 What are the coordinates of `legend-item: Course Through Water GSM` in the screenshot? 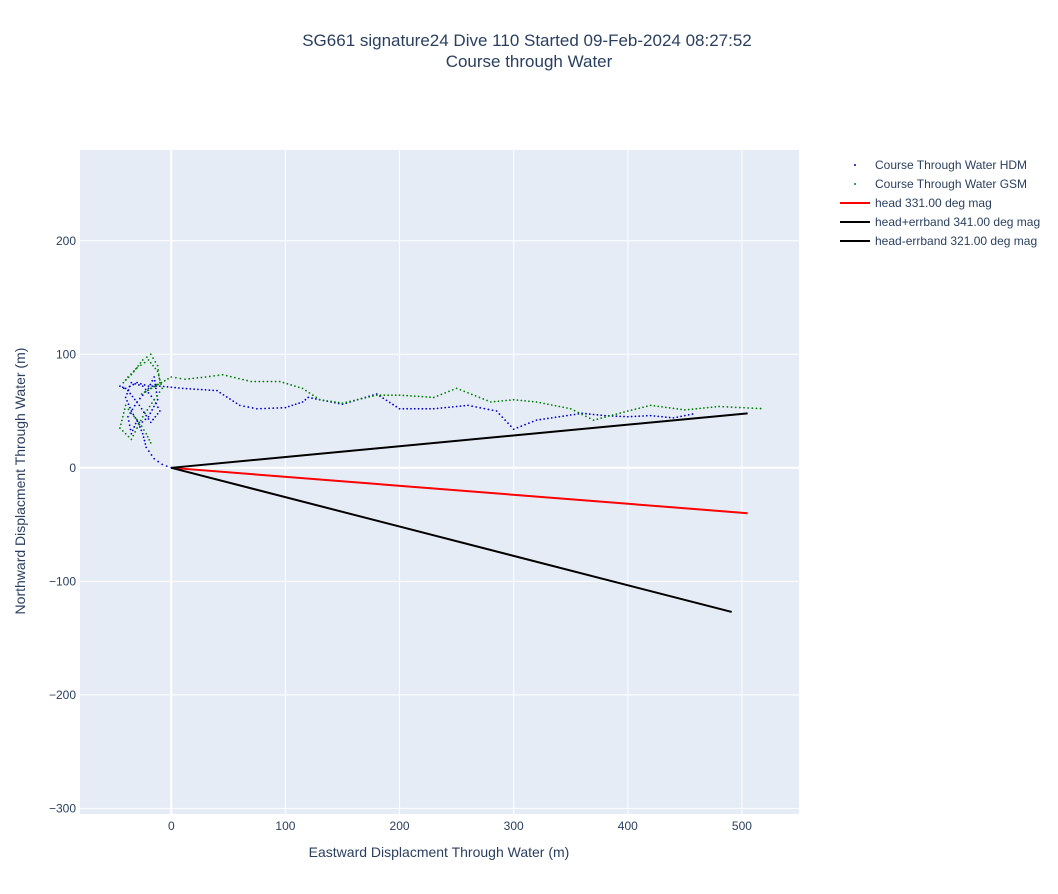 It's located at (940, 184).